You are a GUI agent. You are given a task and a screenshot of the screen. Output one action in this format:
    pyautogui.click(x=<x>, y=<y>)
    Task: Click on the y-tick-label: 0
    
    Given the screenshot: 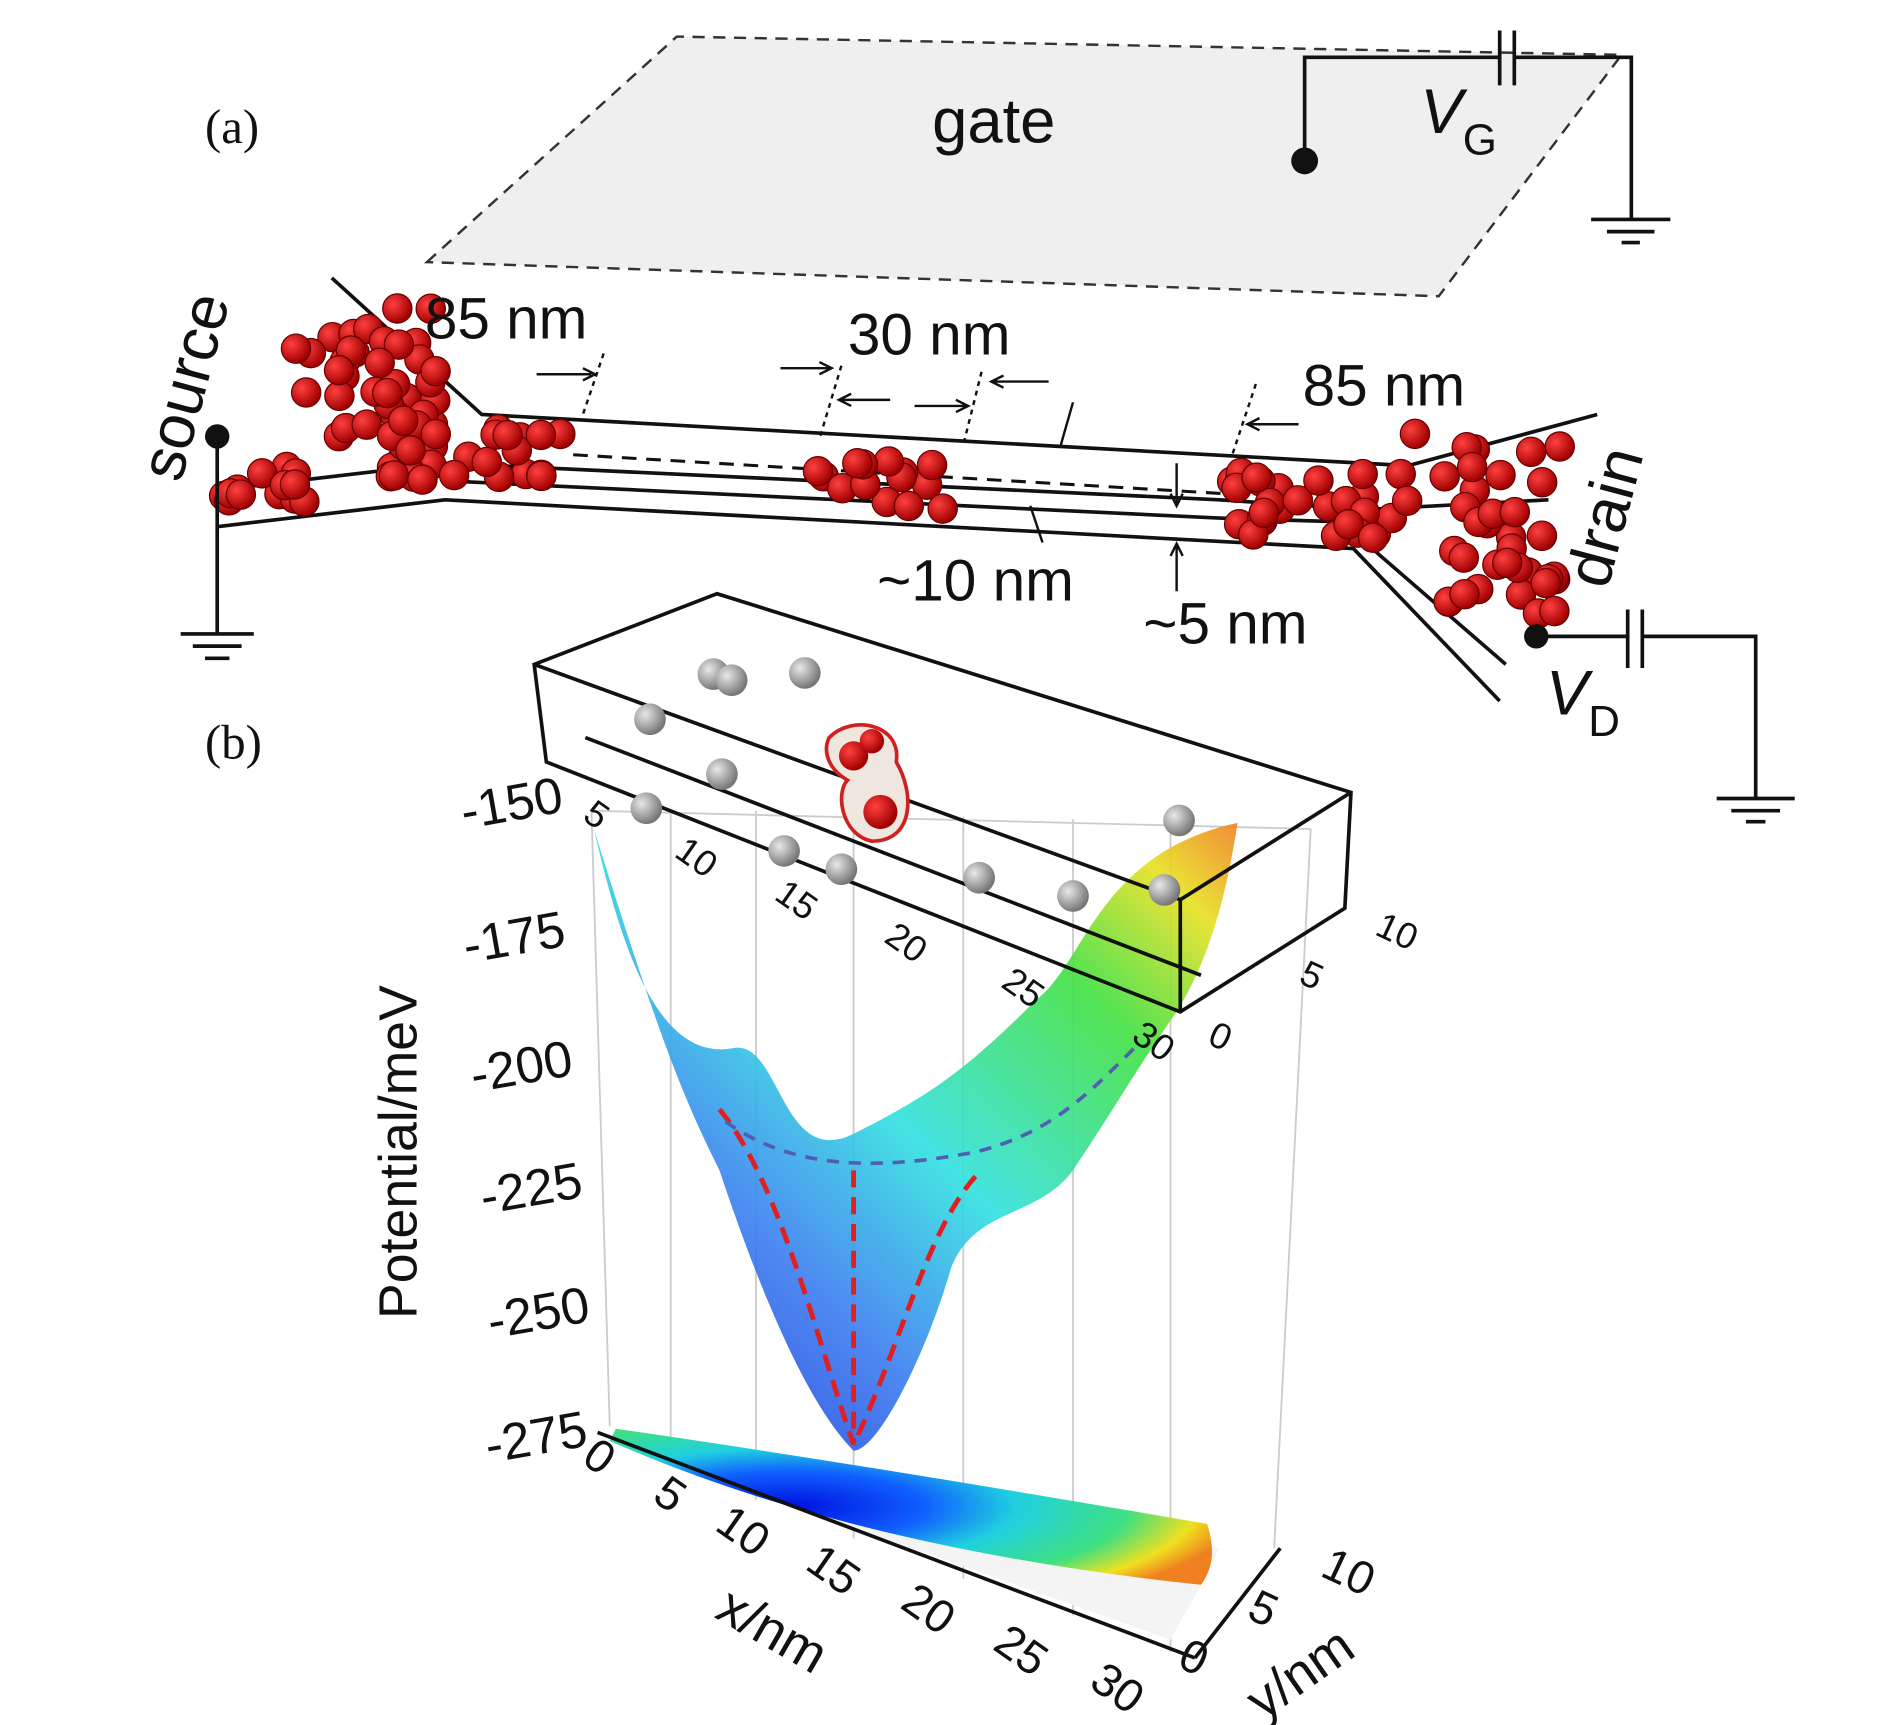 What is the action you would take?
    pyautogui.click(x=1193, y=1657)
    